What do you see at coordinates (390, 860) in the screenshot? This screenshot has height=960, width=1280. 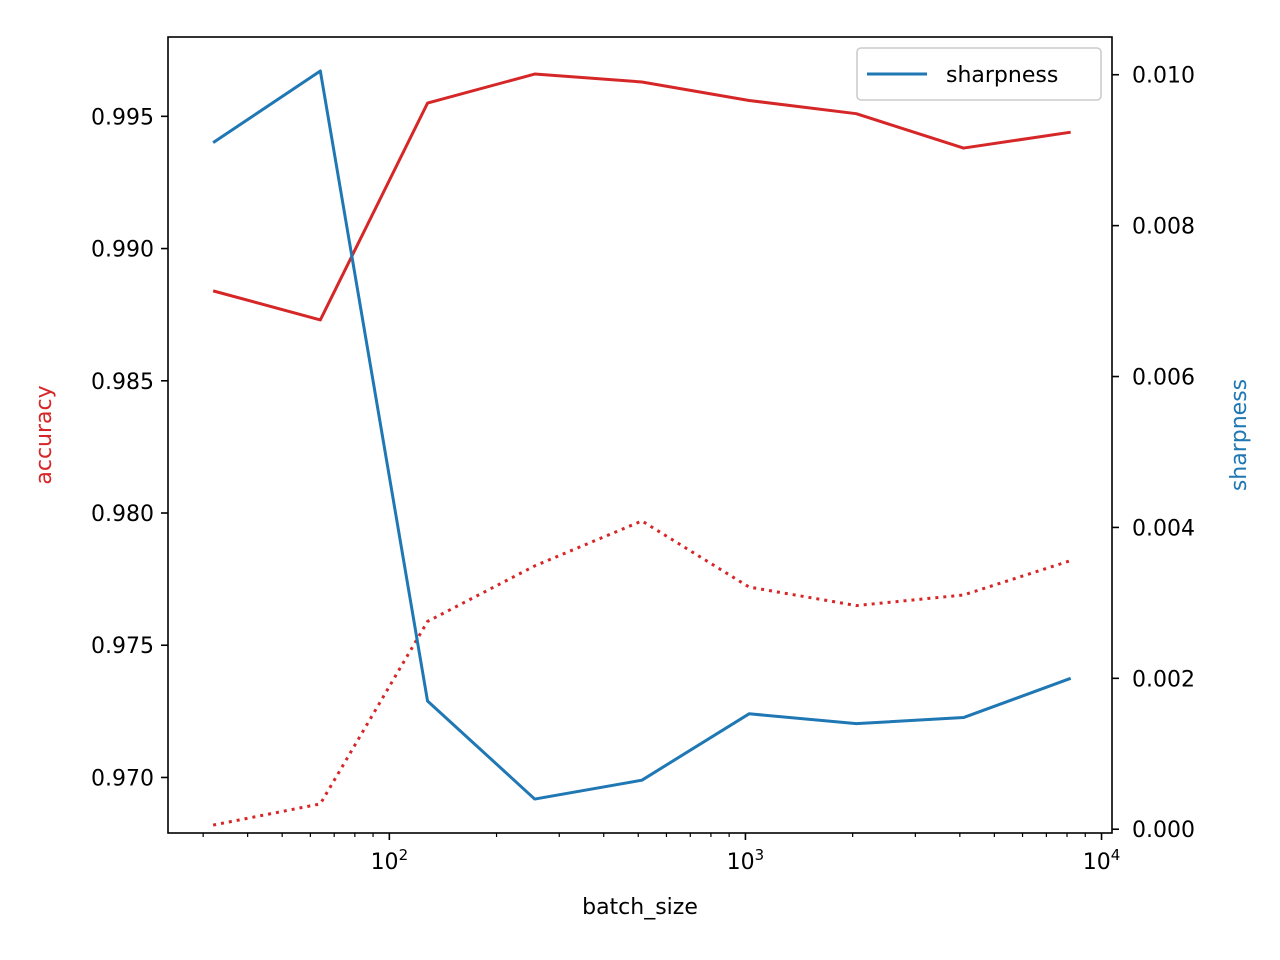 I see `x-tick-label: 10²` at bounding box center [390, 860].